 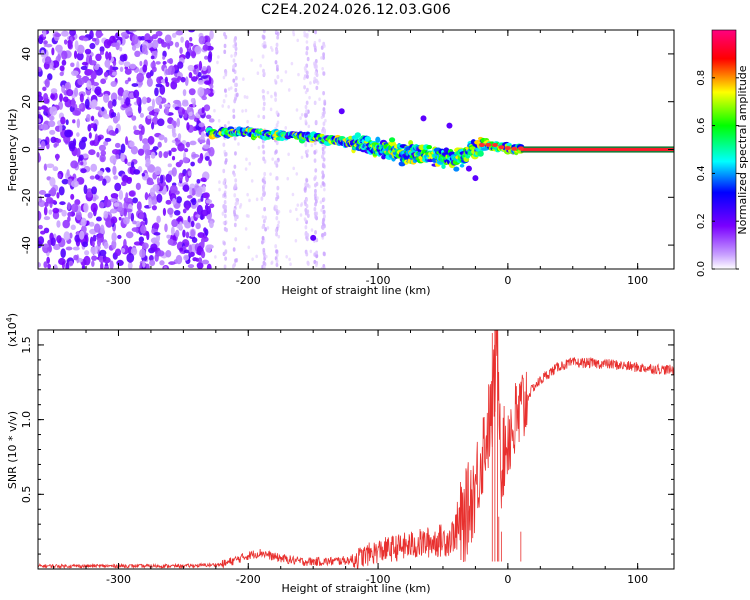 I want to click on snr-y-tick-label: 0.5, so click(x=26, y=495).